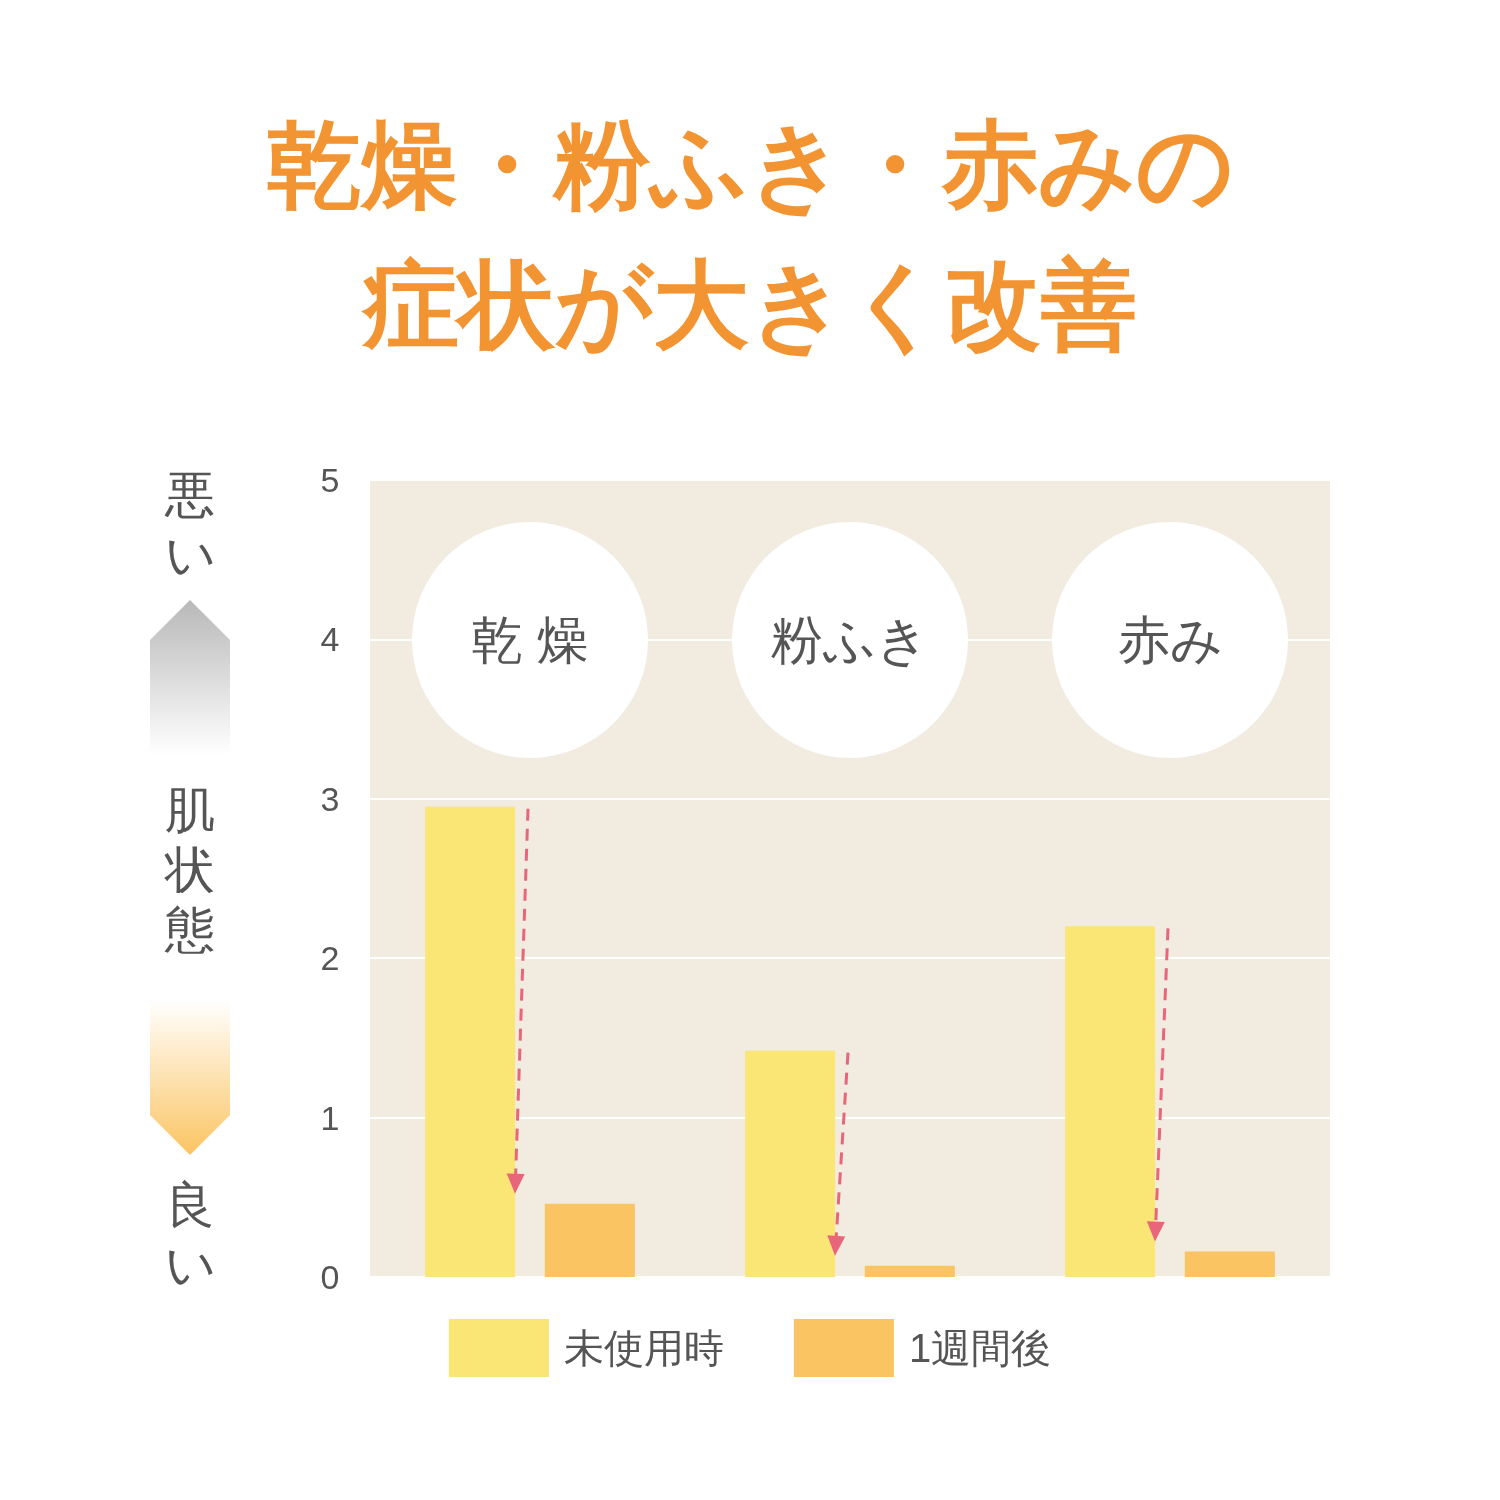  I want to click on y-axis-title: 肌状態, so click(189, 870).